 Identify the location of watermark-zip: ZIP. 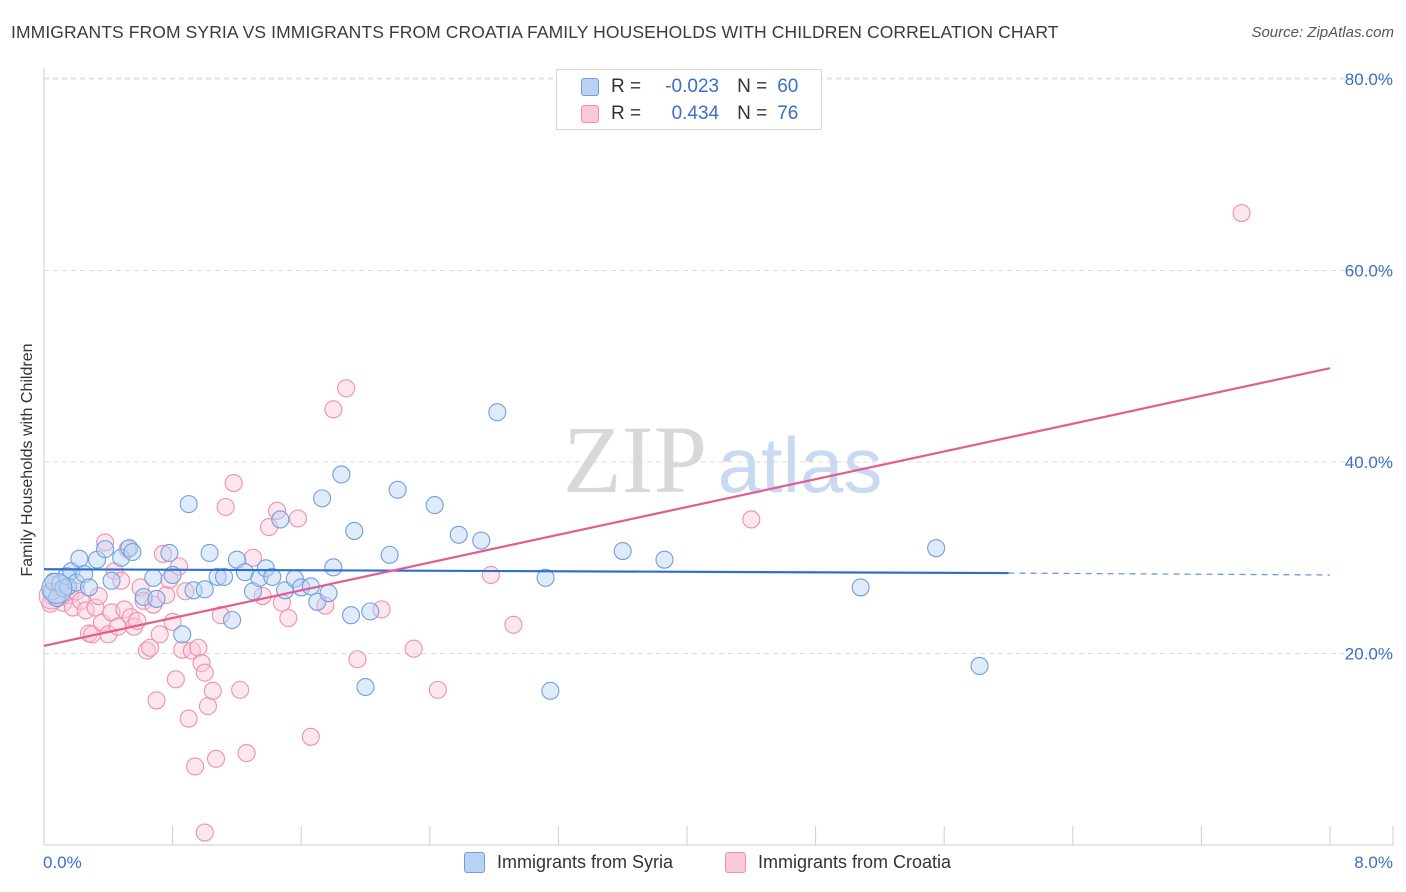
(635, 459).